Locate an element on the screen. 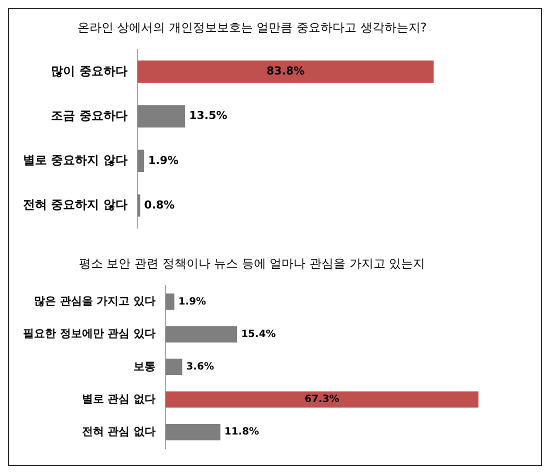  data-label: 67.3% is located at coordinates (322, 400).